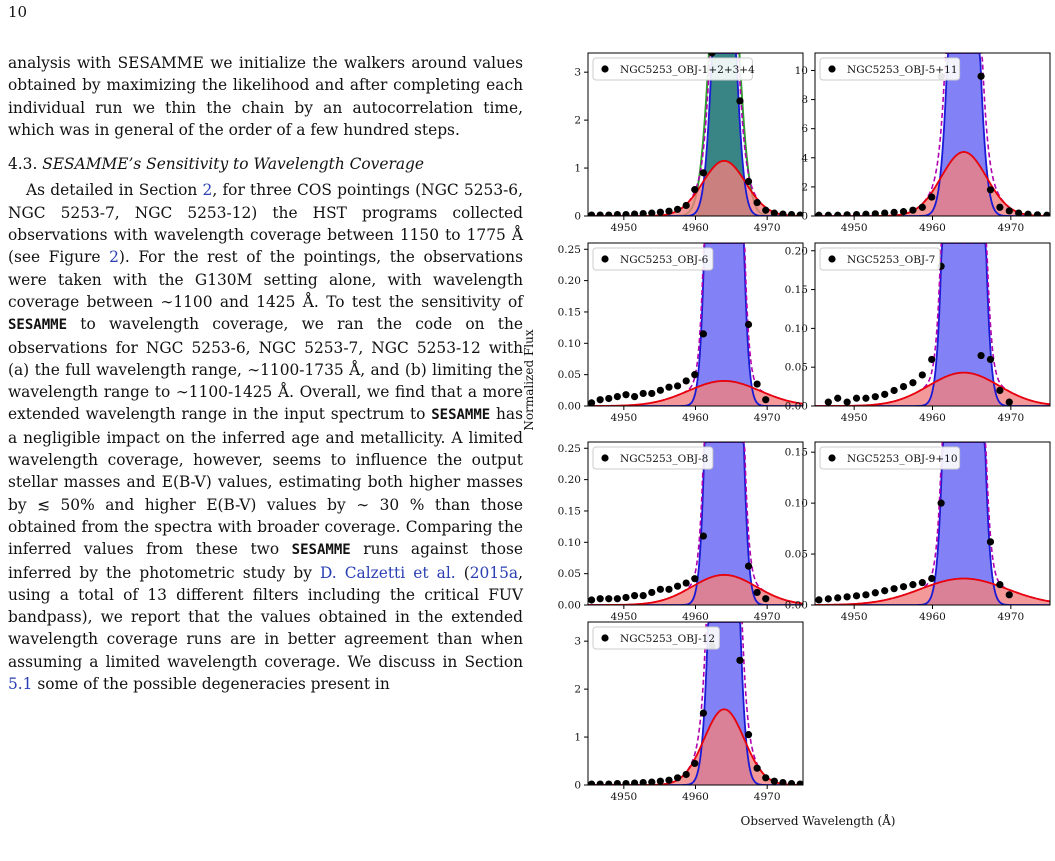 The width and height of the screenshot is (1055, 861). What do you see at coordinates (804, 100) in the screenshot?
I see `y-tick-label: 8` at bounding box center [804, 100].